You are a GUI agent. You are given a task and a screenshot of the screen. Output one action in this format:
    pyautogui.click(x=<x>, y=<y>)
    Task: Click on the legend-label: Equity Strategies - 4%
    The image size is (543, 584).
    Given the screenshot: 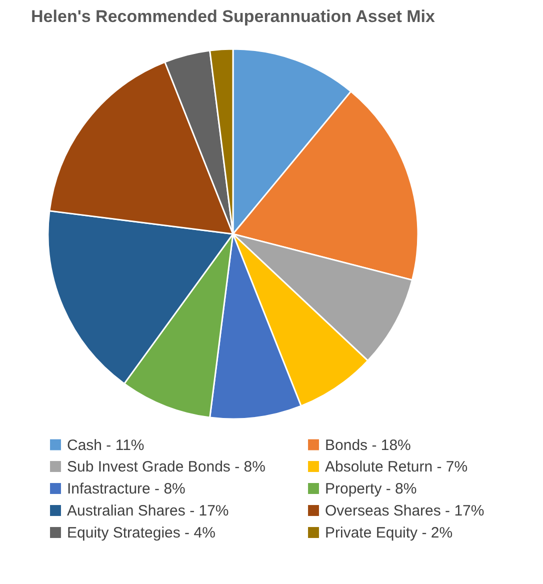 What is the action you would take?
    pyautogui.click(x=141, y=533)
    